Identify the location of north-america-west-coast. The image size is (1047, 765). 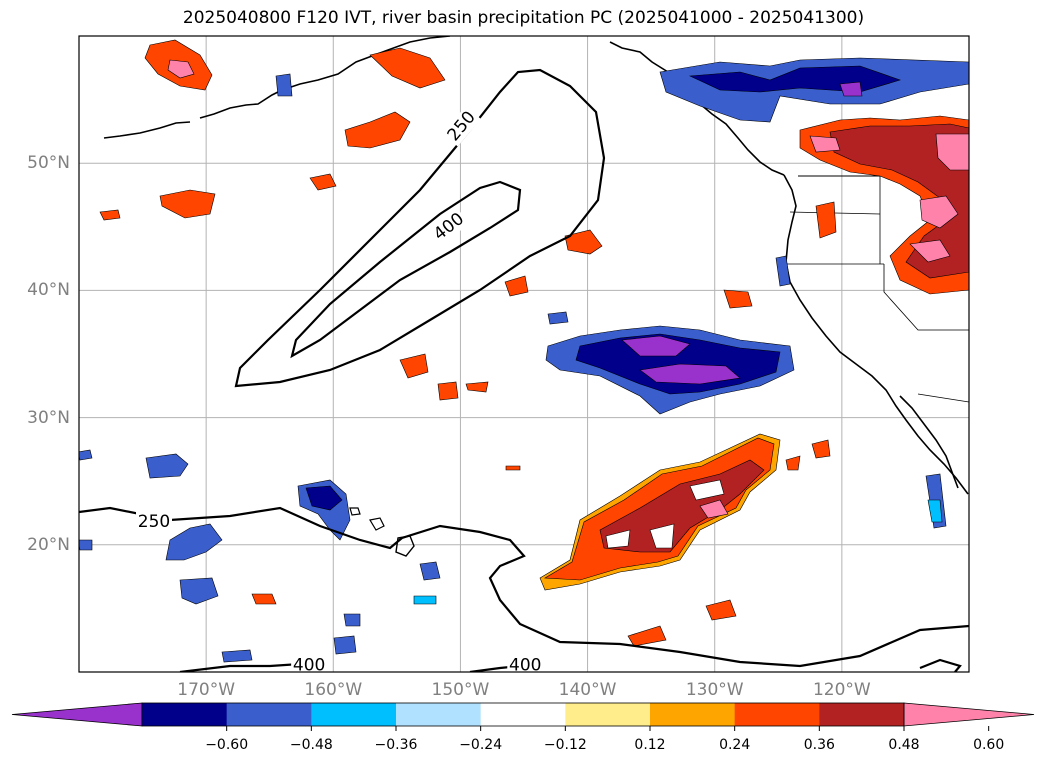
(876, 334).